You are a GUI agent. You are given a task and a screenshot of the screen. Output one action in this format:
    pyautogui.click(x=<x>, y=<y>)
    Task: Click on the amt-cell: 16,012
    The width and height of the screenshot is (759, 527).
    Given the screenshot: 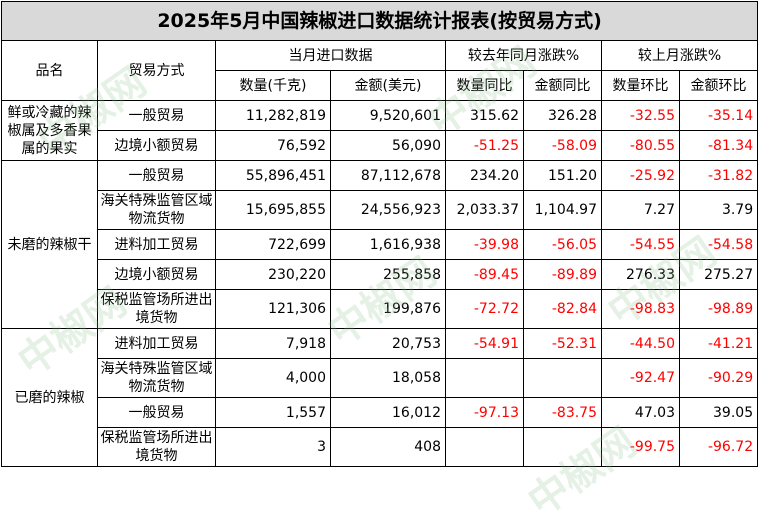 What is the action you would take?
    pyautogui.click(x=388, y=412)
    